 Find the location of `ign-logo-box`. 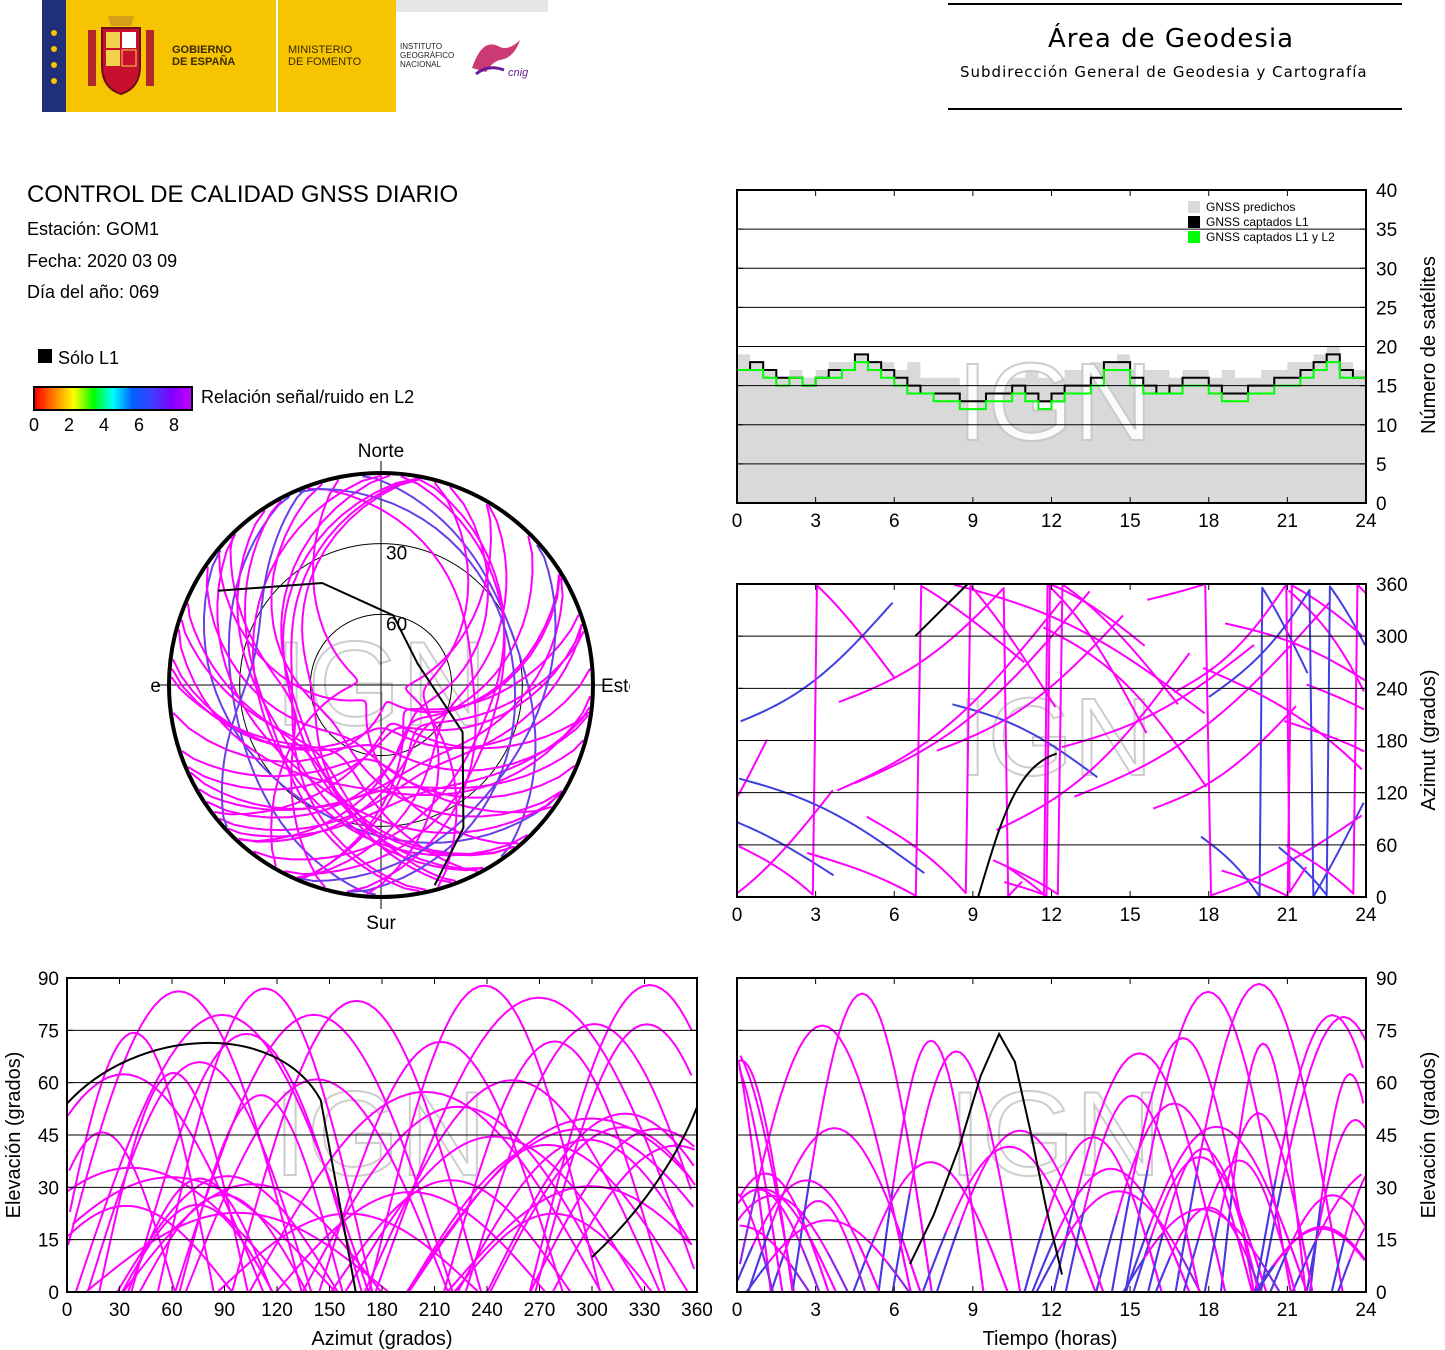

ign-logo-box is located at coordinates (472, 56).